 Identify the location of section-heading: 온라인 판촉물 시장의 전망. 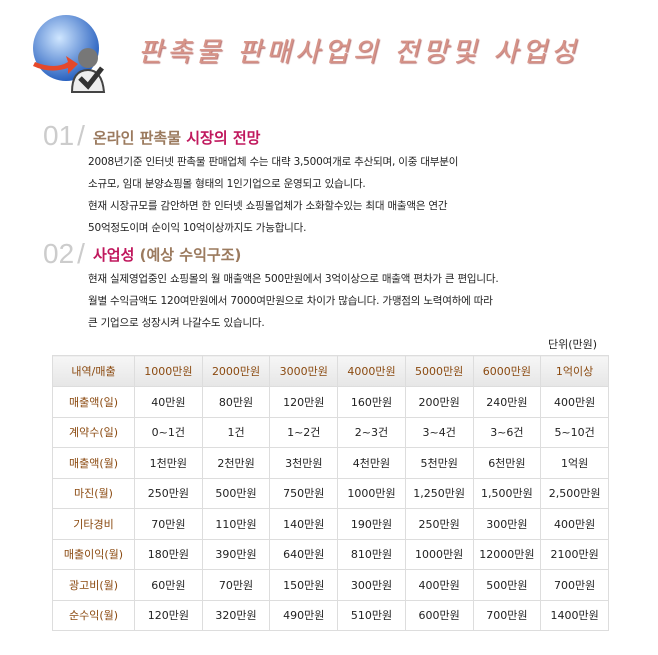
(177, 138).